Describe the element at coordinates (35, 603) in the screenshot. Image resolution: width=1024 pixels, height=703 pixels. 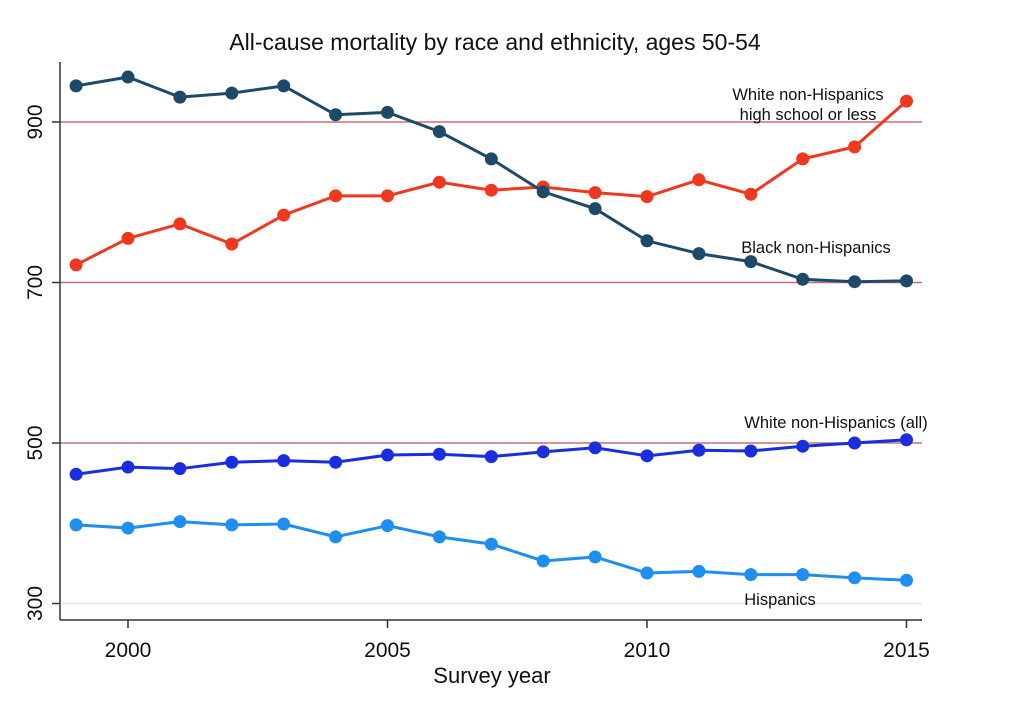
I see `y-tick-label: 300` at that location.